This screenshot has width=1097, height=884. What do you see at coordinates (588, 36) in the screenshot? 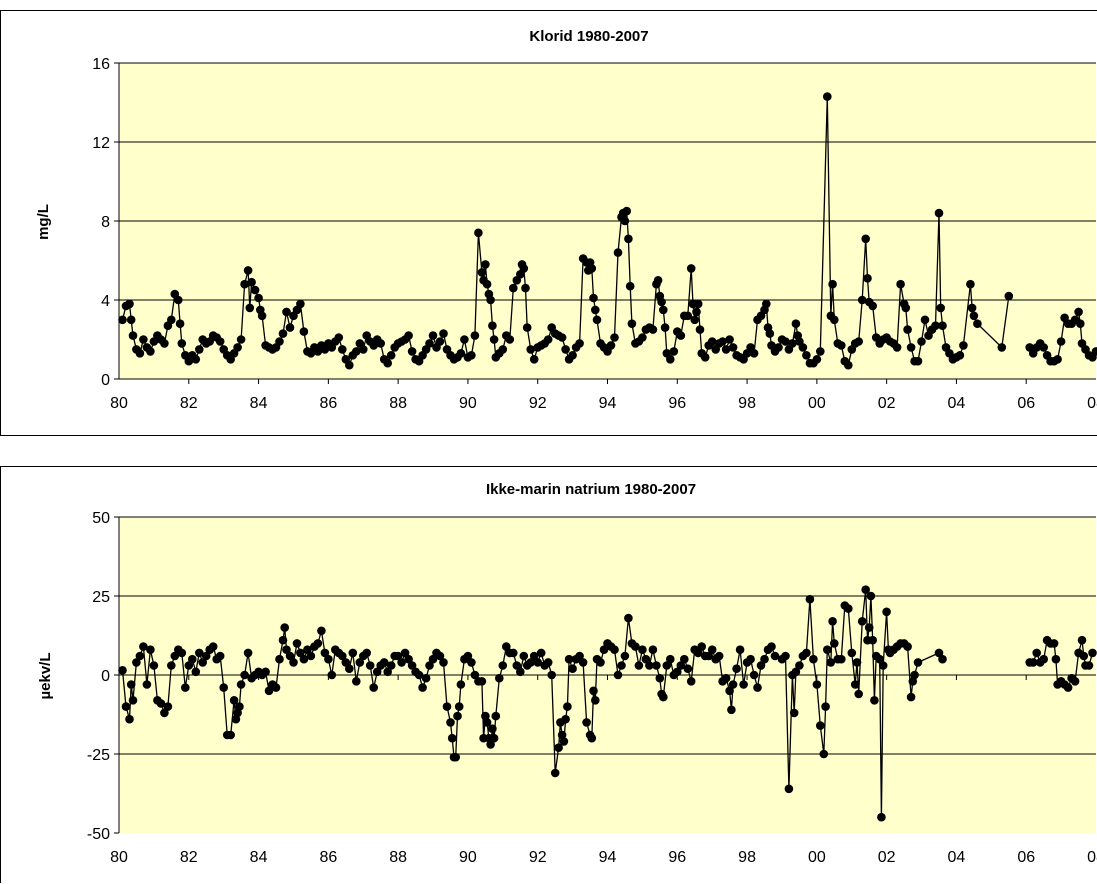
I see `chart-title: Klorid 1980-2007` at bounding box center [588, 36].